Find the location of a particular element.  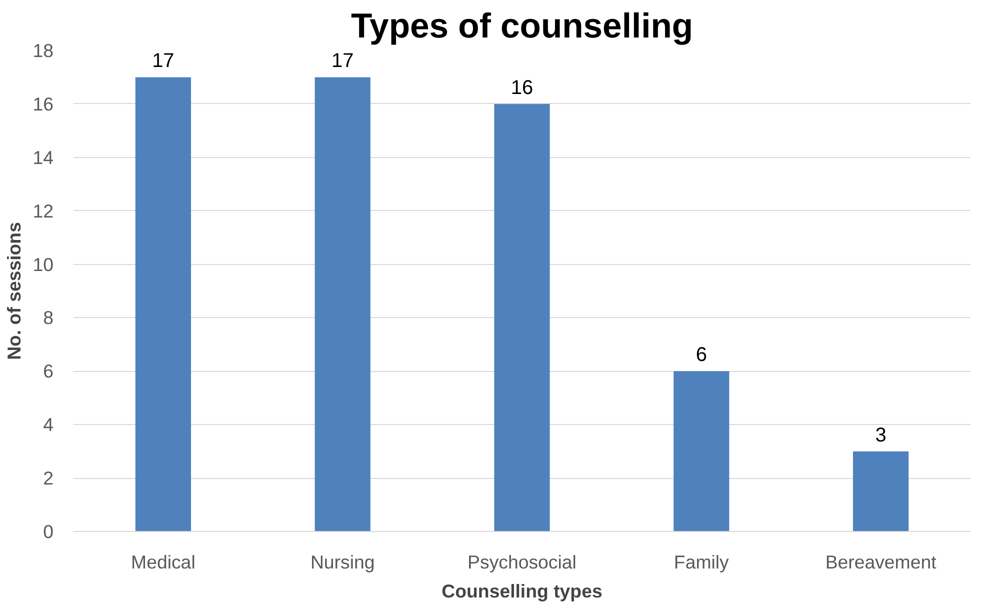

x-tick-label: Family is located at coordinates (702, 562).